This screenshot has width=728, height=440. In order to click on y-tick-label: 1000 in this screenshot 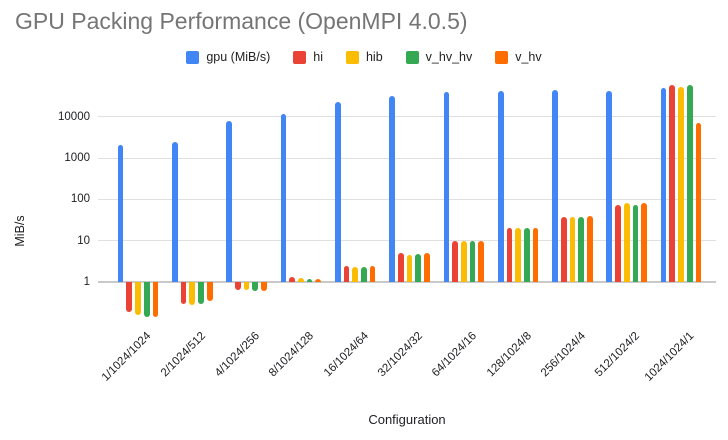, I will do `click(77, 158)`.